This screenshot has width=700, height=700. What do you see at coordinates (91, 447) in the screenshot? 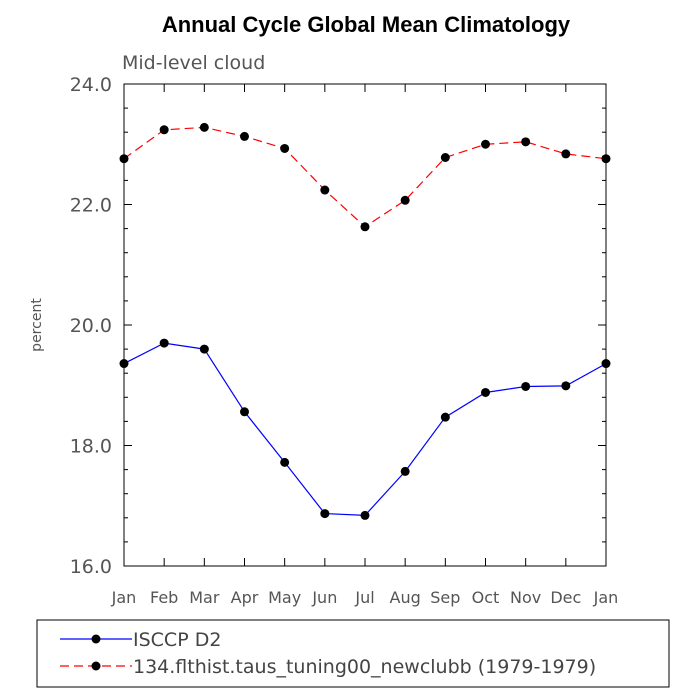
I see `y-tick-label: 18.0` at bounding box center [91, 447].